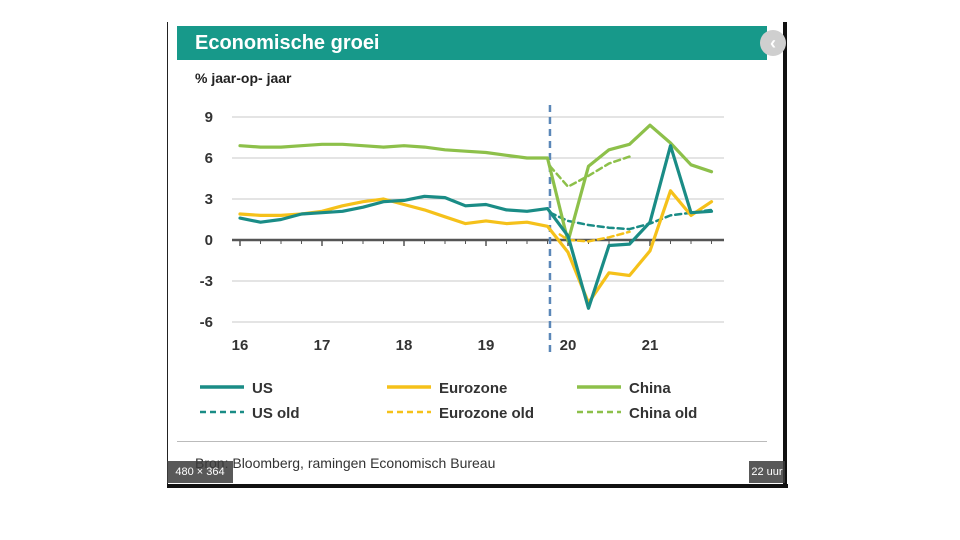 This screenshot has height=540, width=960. I want to click on x-tick-label: 16, so click(240, 345).